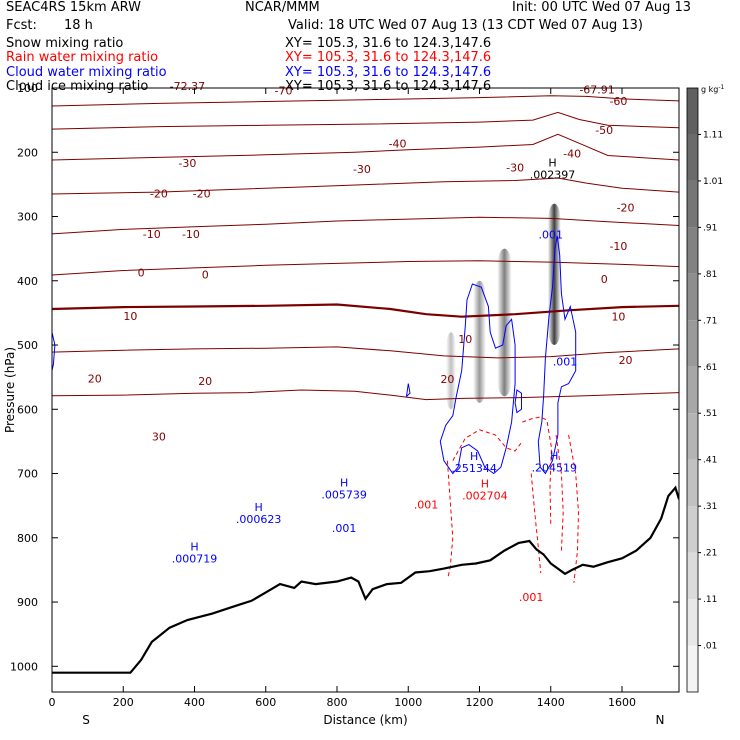 The height and width of the screenshot is (740, 740). I want to click on colorbar-label-11: .01, so click(710, 647).